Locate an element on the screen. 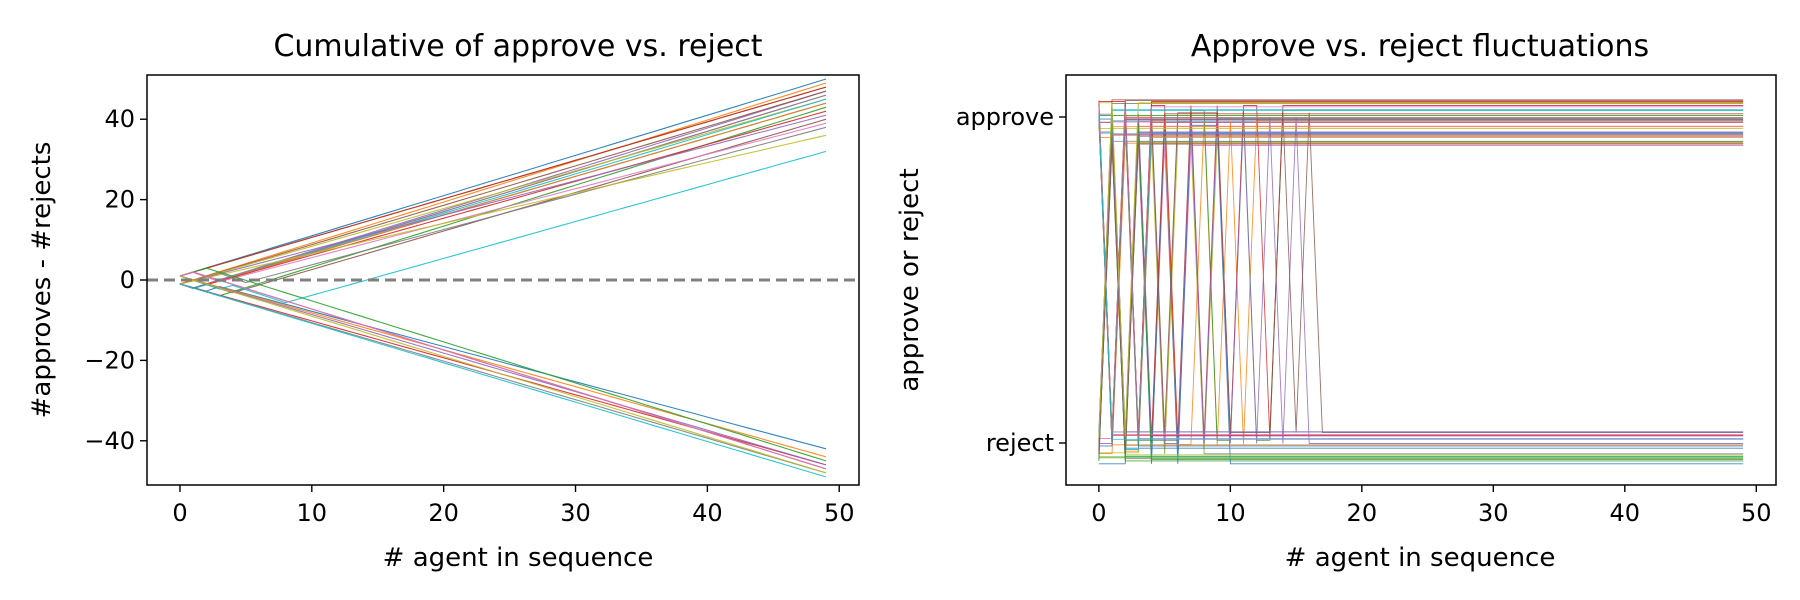 This screenshot has width=1800, height=600. chart-title: Cumulative of approve vs. reject is located at coordinates (517, 46).